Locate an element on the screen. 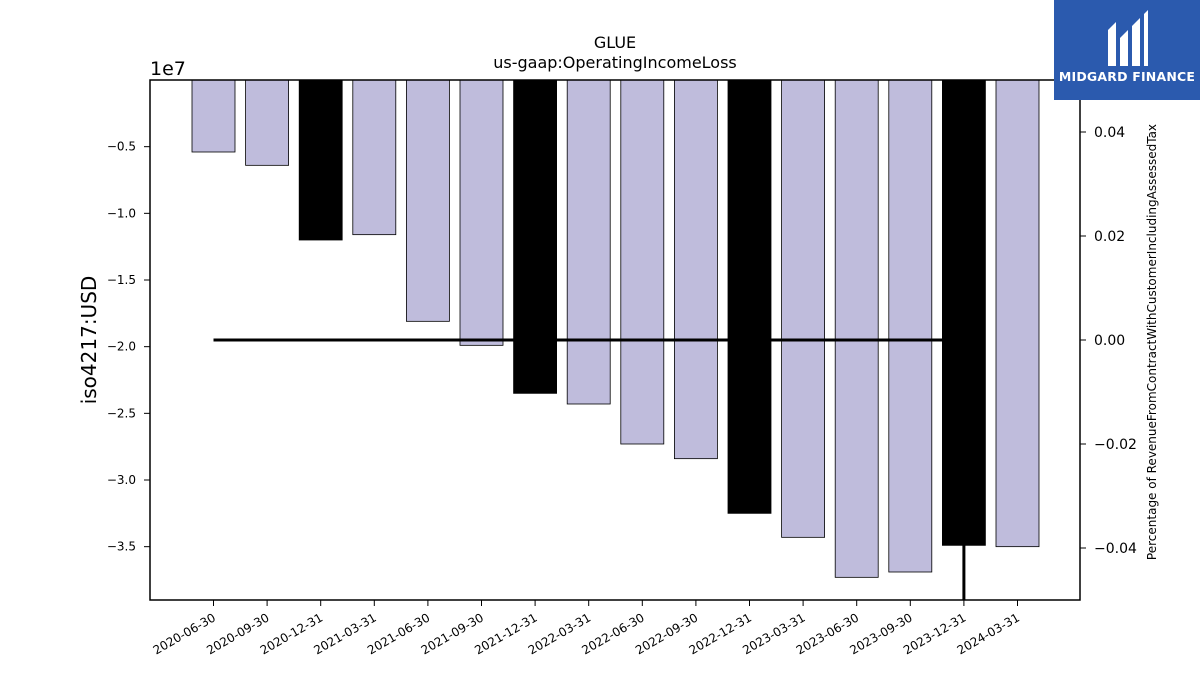 This screenshot has width=1200, height=675. y-tick-label: −3.0 is located at coordinates (121, 480).